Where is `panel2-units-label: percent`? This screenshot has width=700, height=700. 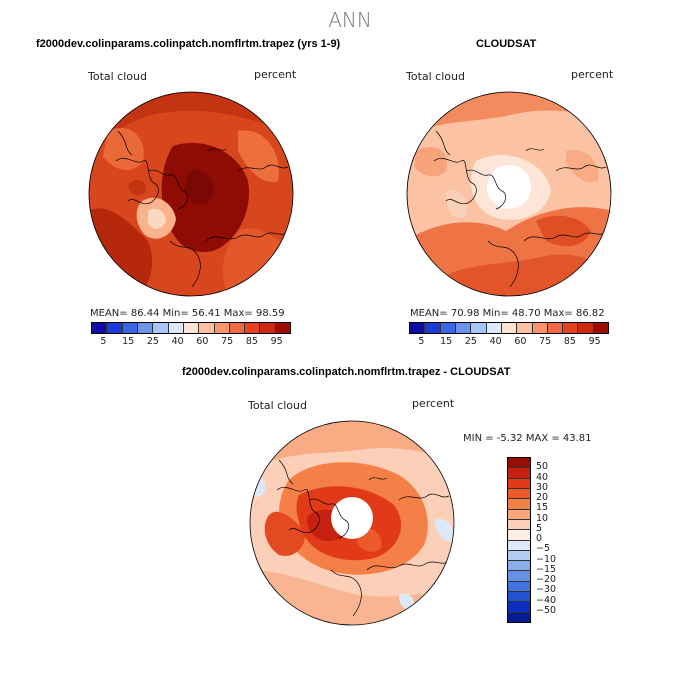 panel2-units-label: percent is located at coordinates (592, 74).